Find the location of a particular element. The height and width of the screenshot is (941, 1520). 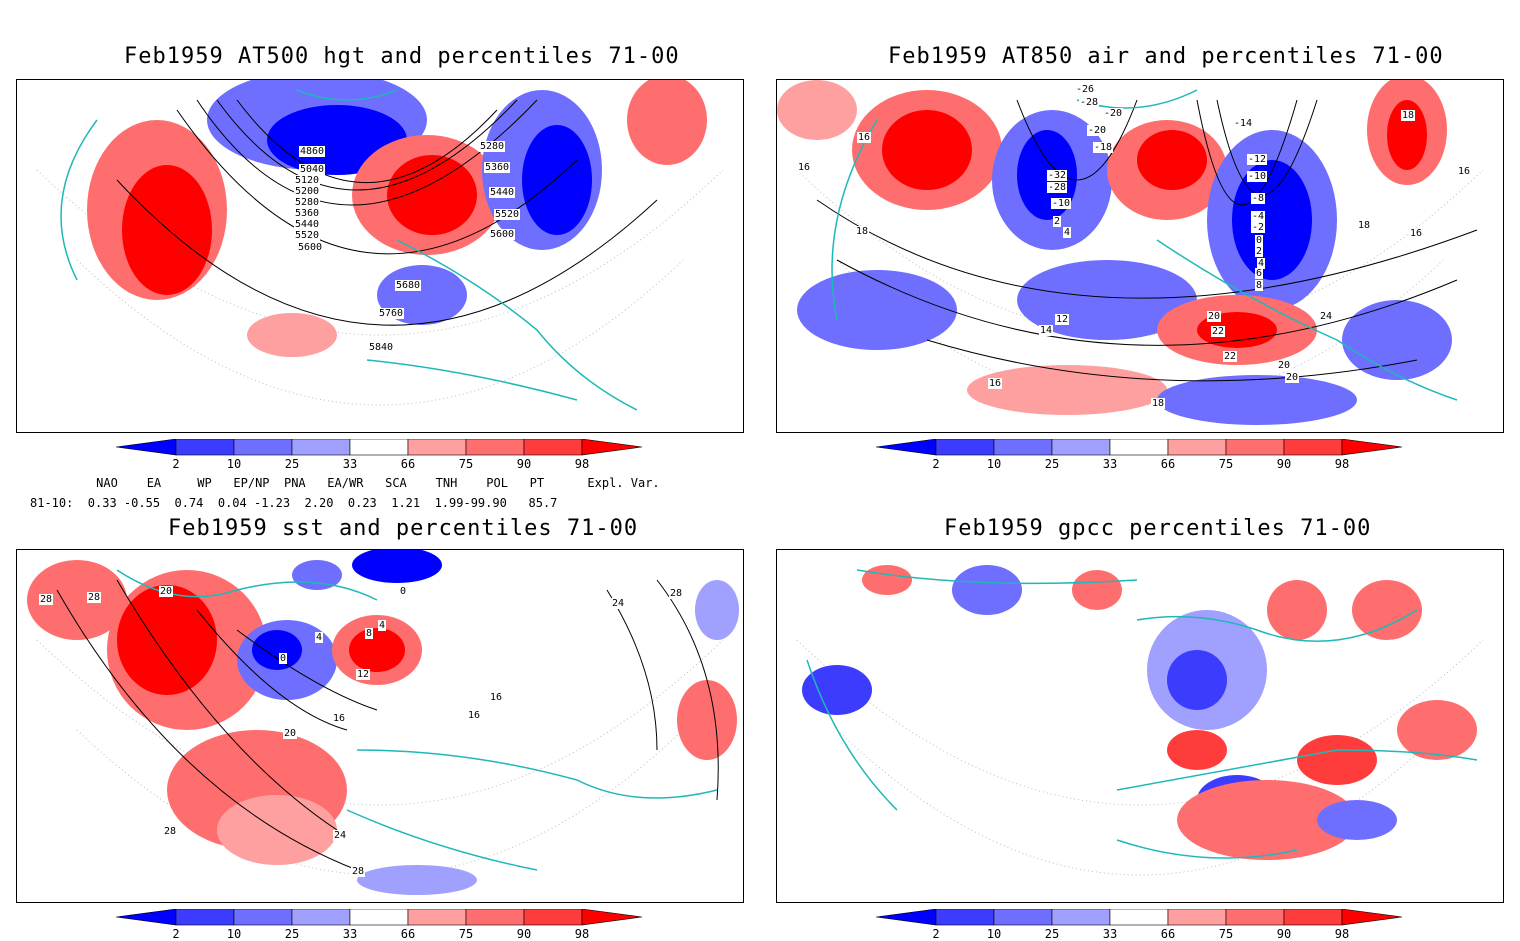

contour-label: -8 is located at coordinates (1258, 198).